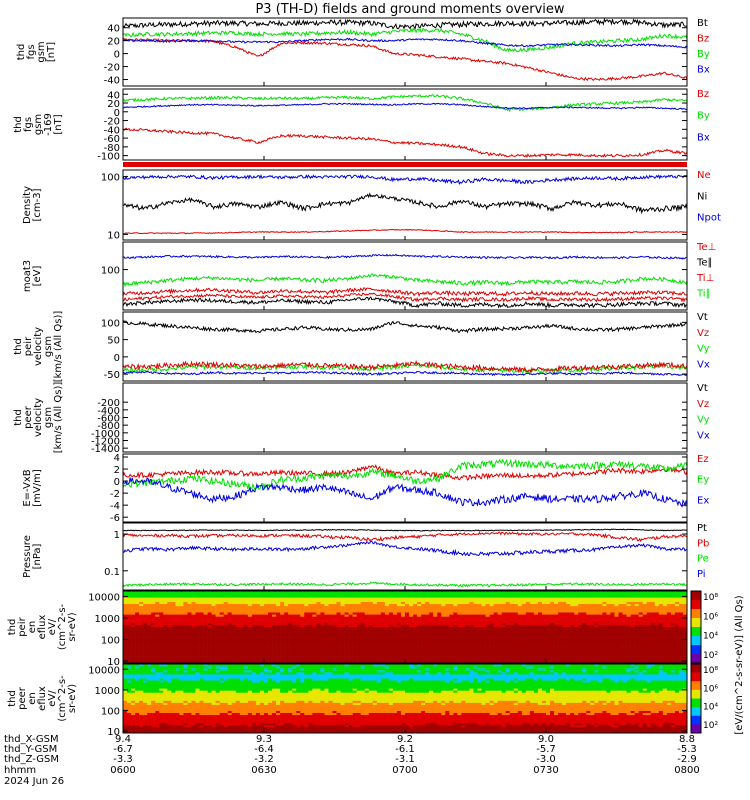  Describe the element at coordinates (110, 323) in the screenshot. I see `y-tick-label: 100` at that location.